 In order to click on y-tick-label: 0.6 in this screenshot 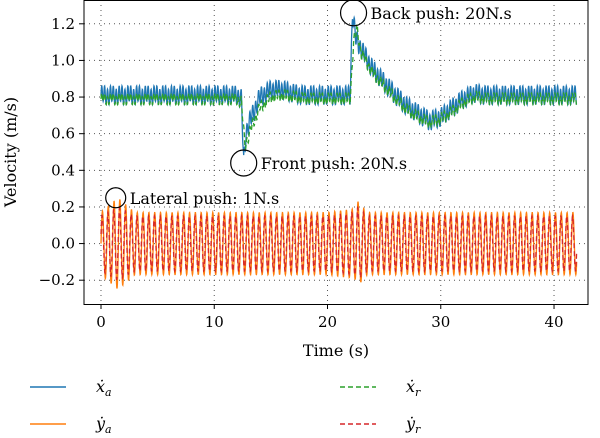, I will do `click(63, 134)`.